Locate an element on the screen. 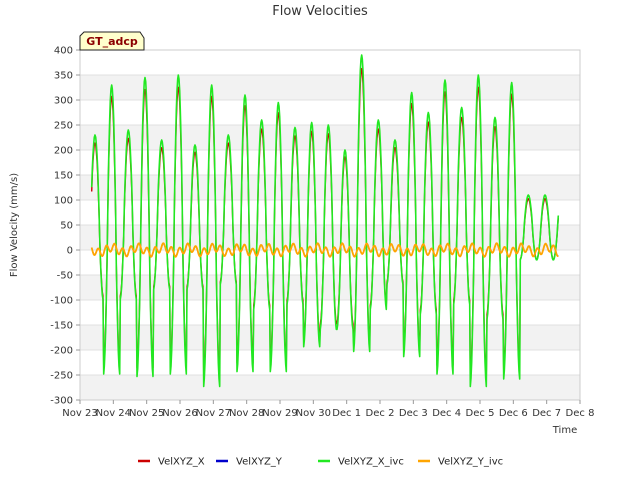 The image size is (640, 480). x-tick-label: Nov 28 is located at coordinates (246, 413).